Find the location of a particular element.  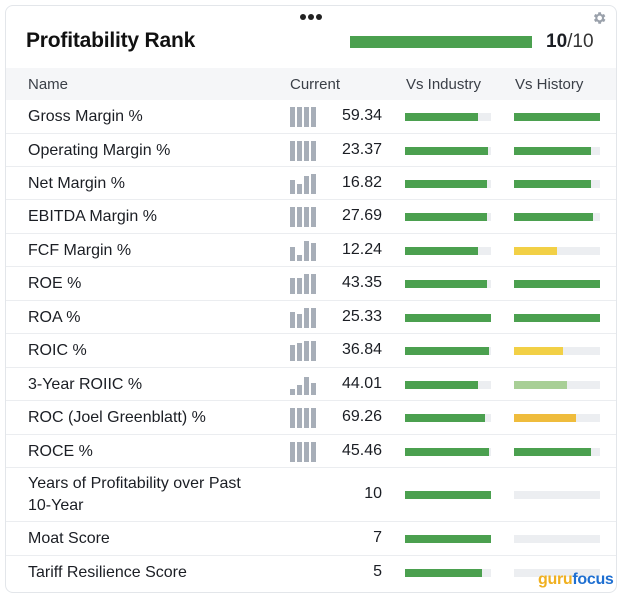

col-vs-industry: Vs Industry is located at coordinates (444, 84).